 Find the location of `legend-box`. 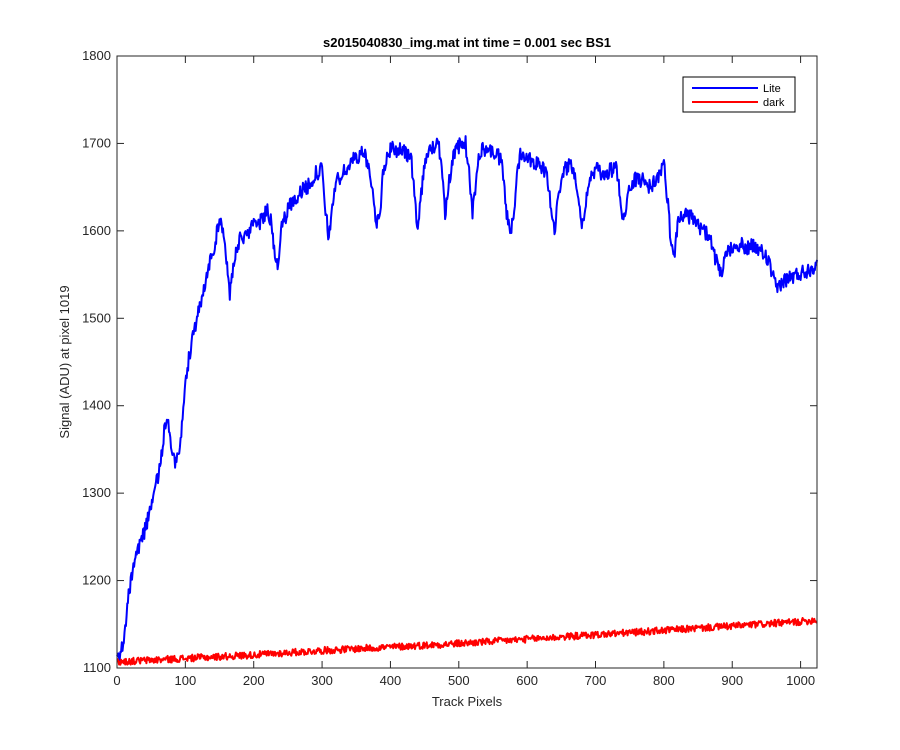

legend-box is located at coordinates (739, 94).